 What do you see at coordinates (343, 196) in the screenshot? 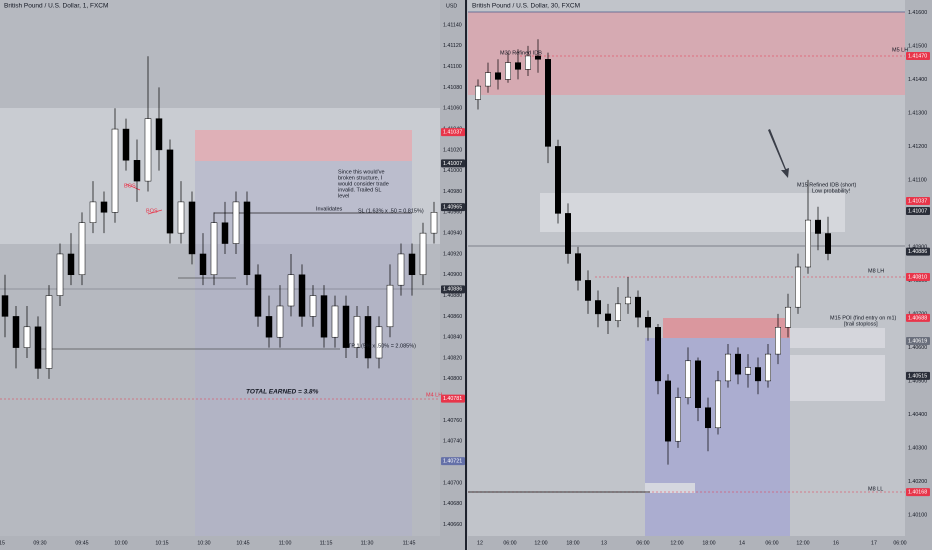
I see `annotation: level` at bounding box center [343, 196].